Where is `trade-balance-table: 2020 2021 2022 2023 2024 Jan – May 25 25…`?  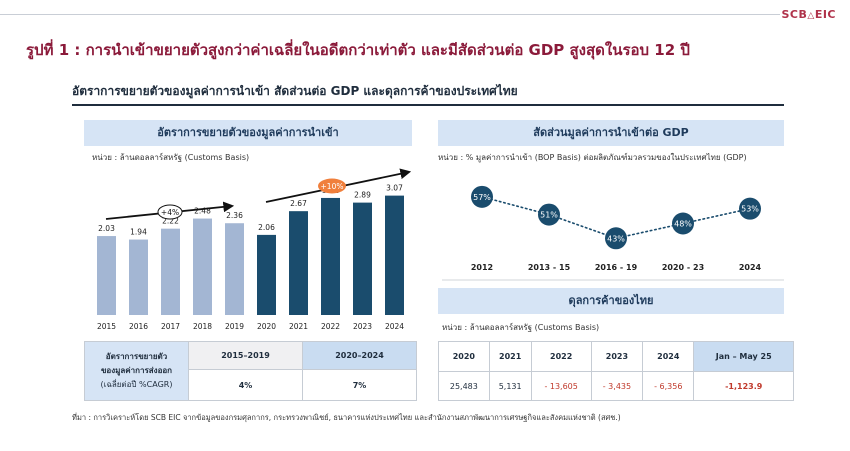 trade-balance-table: 2020 2021 2022 2023 2024 Jan – May 25 25… is located at coordinates (616, 371).